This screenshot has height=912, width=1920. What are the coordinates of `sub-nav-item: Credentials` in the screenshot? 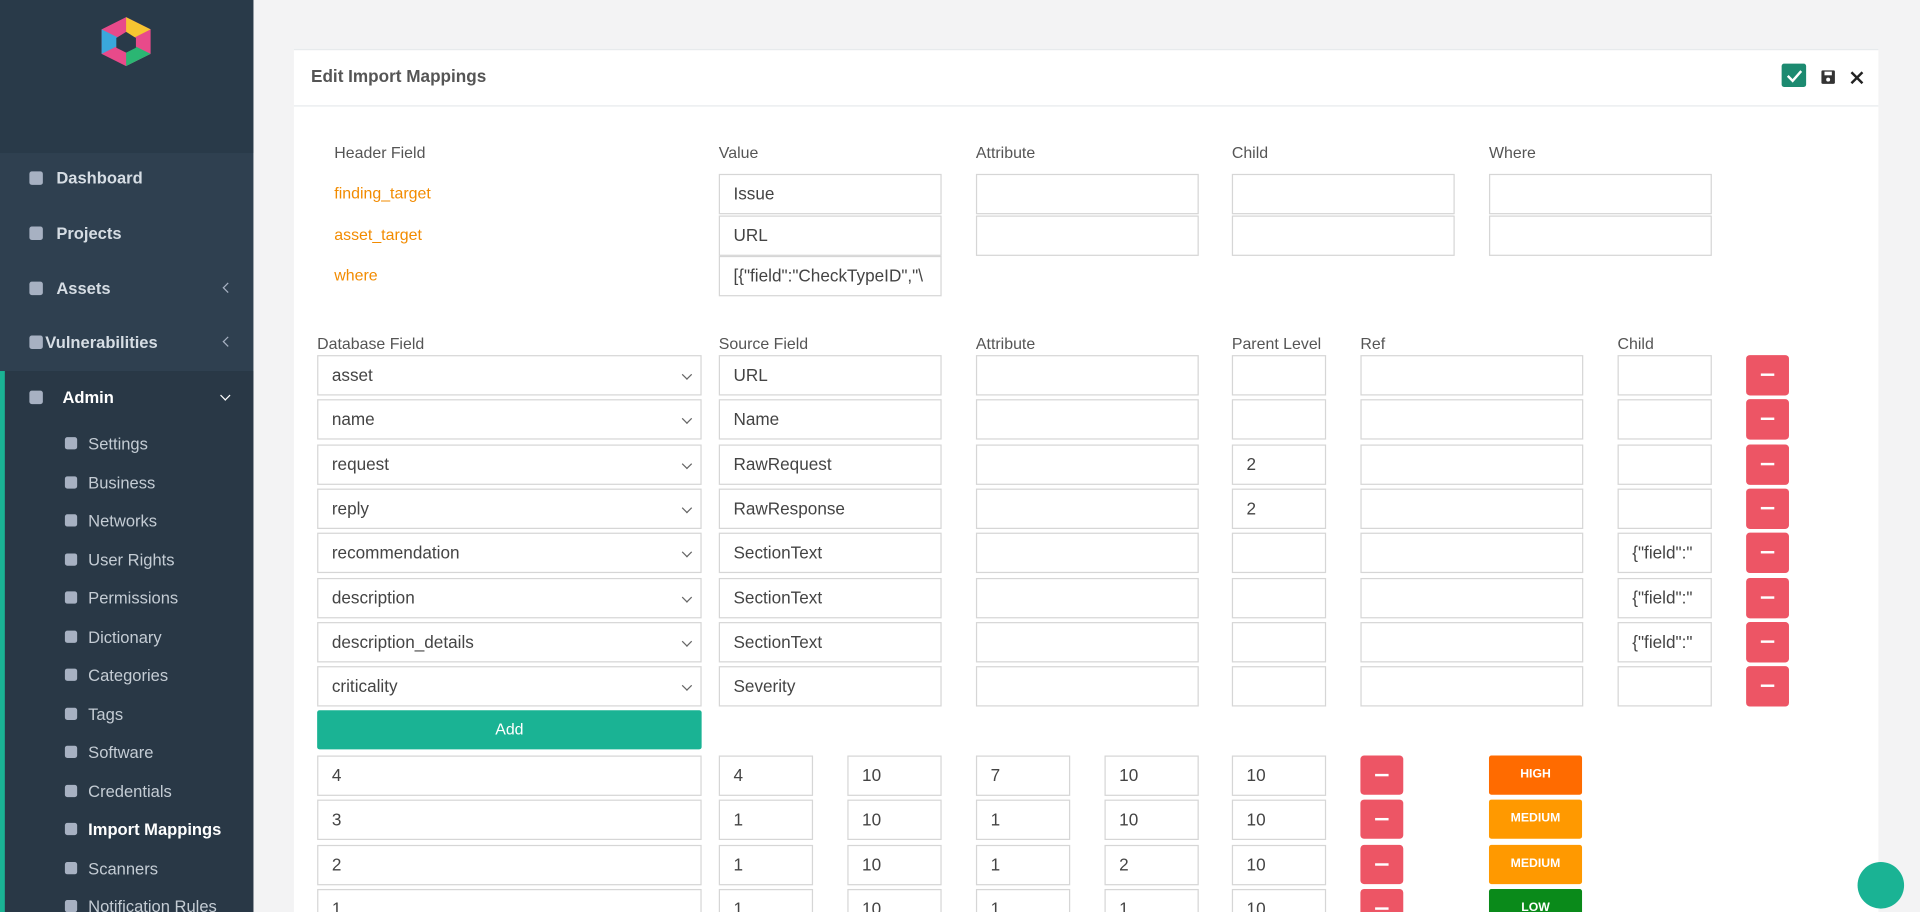 It's located at (130, 791).